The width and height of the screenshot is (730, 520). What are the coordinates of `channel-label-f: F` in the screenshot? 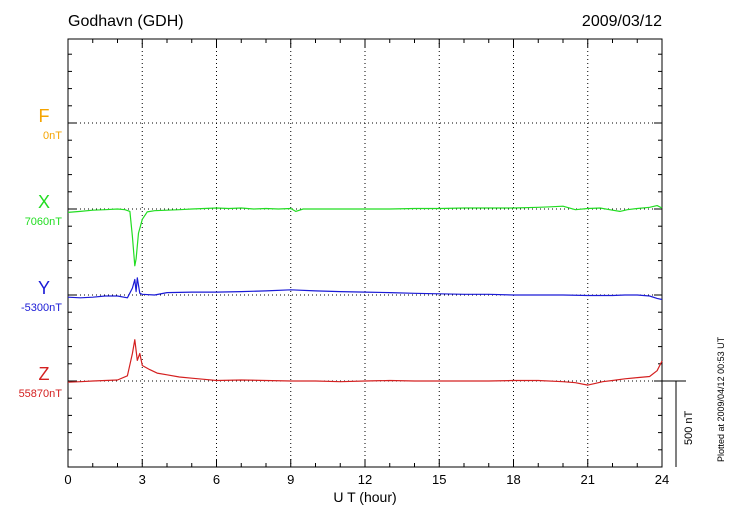 It's located at (44, 116).